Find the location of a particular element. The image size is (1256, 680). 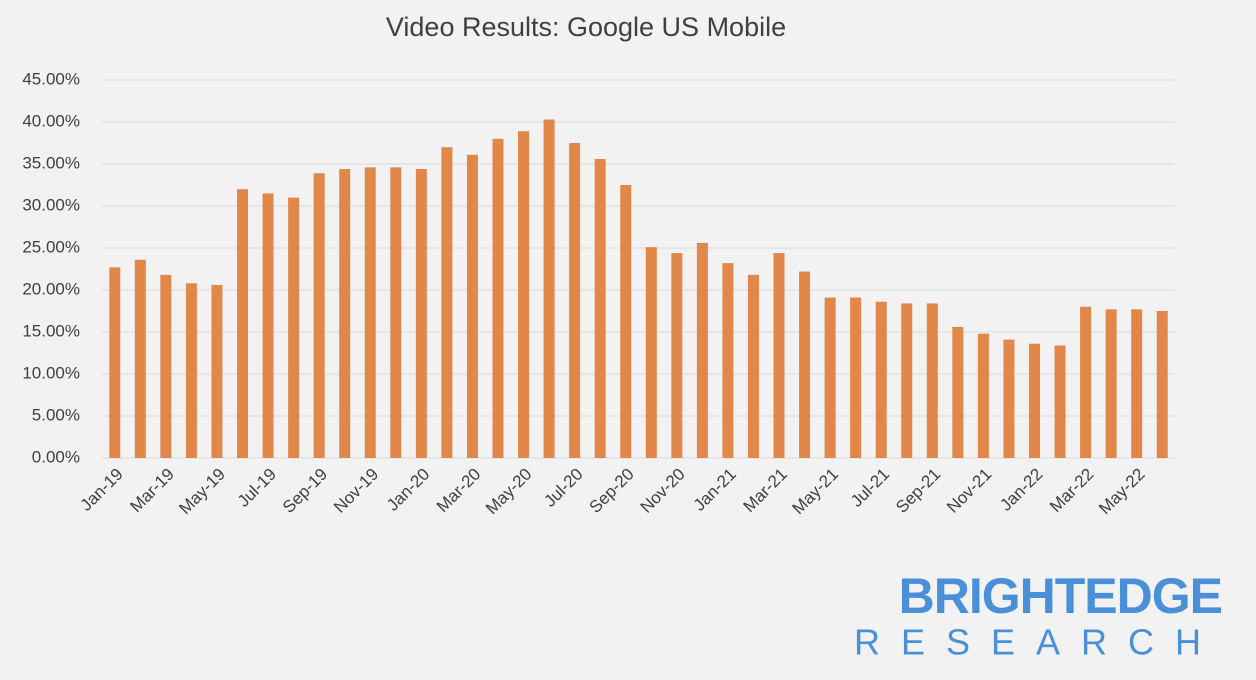

y-tick-label: 5.00% is located at coordinates (56, 414).